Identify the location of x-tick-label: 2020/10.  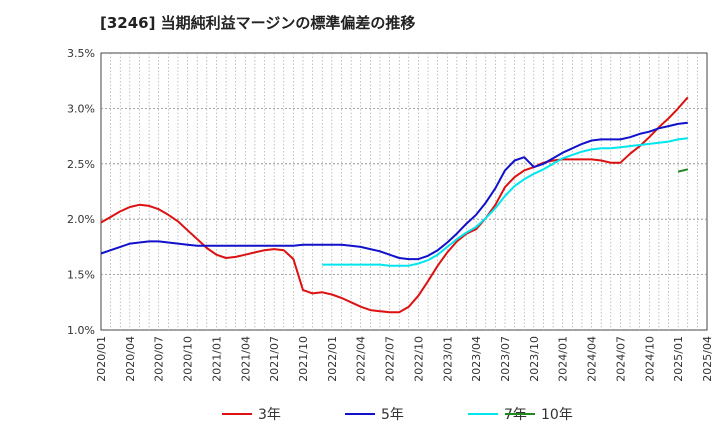
(188, 359).